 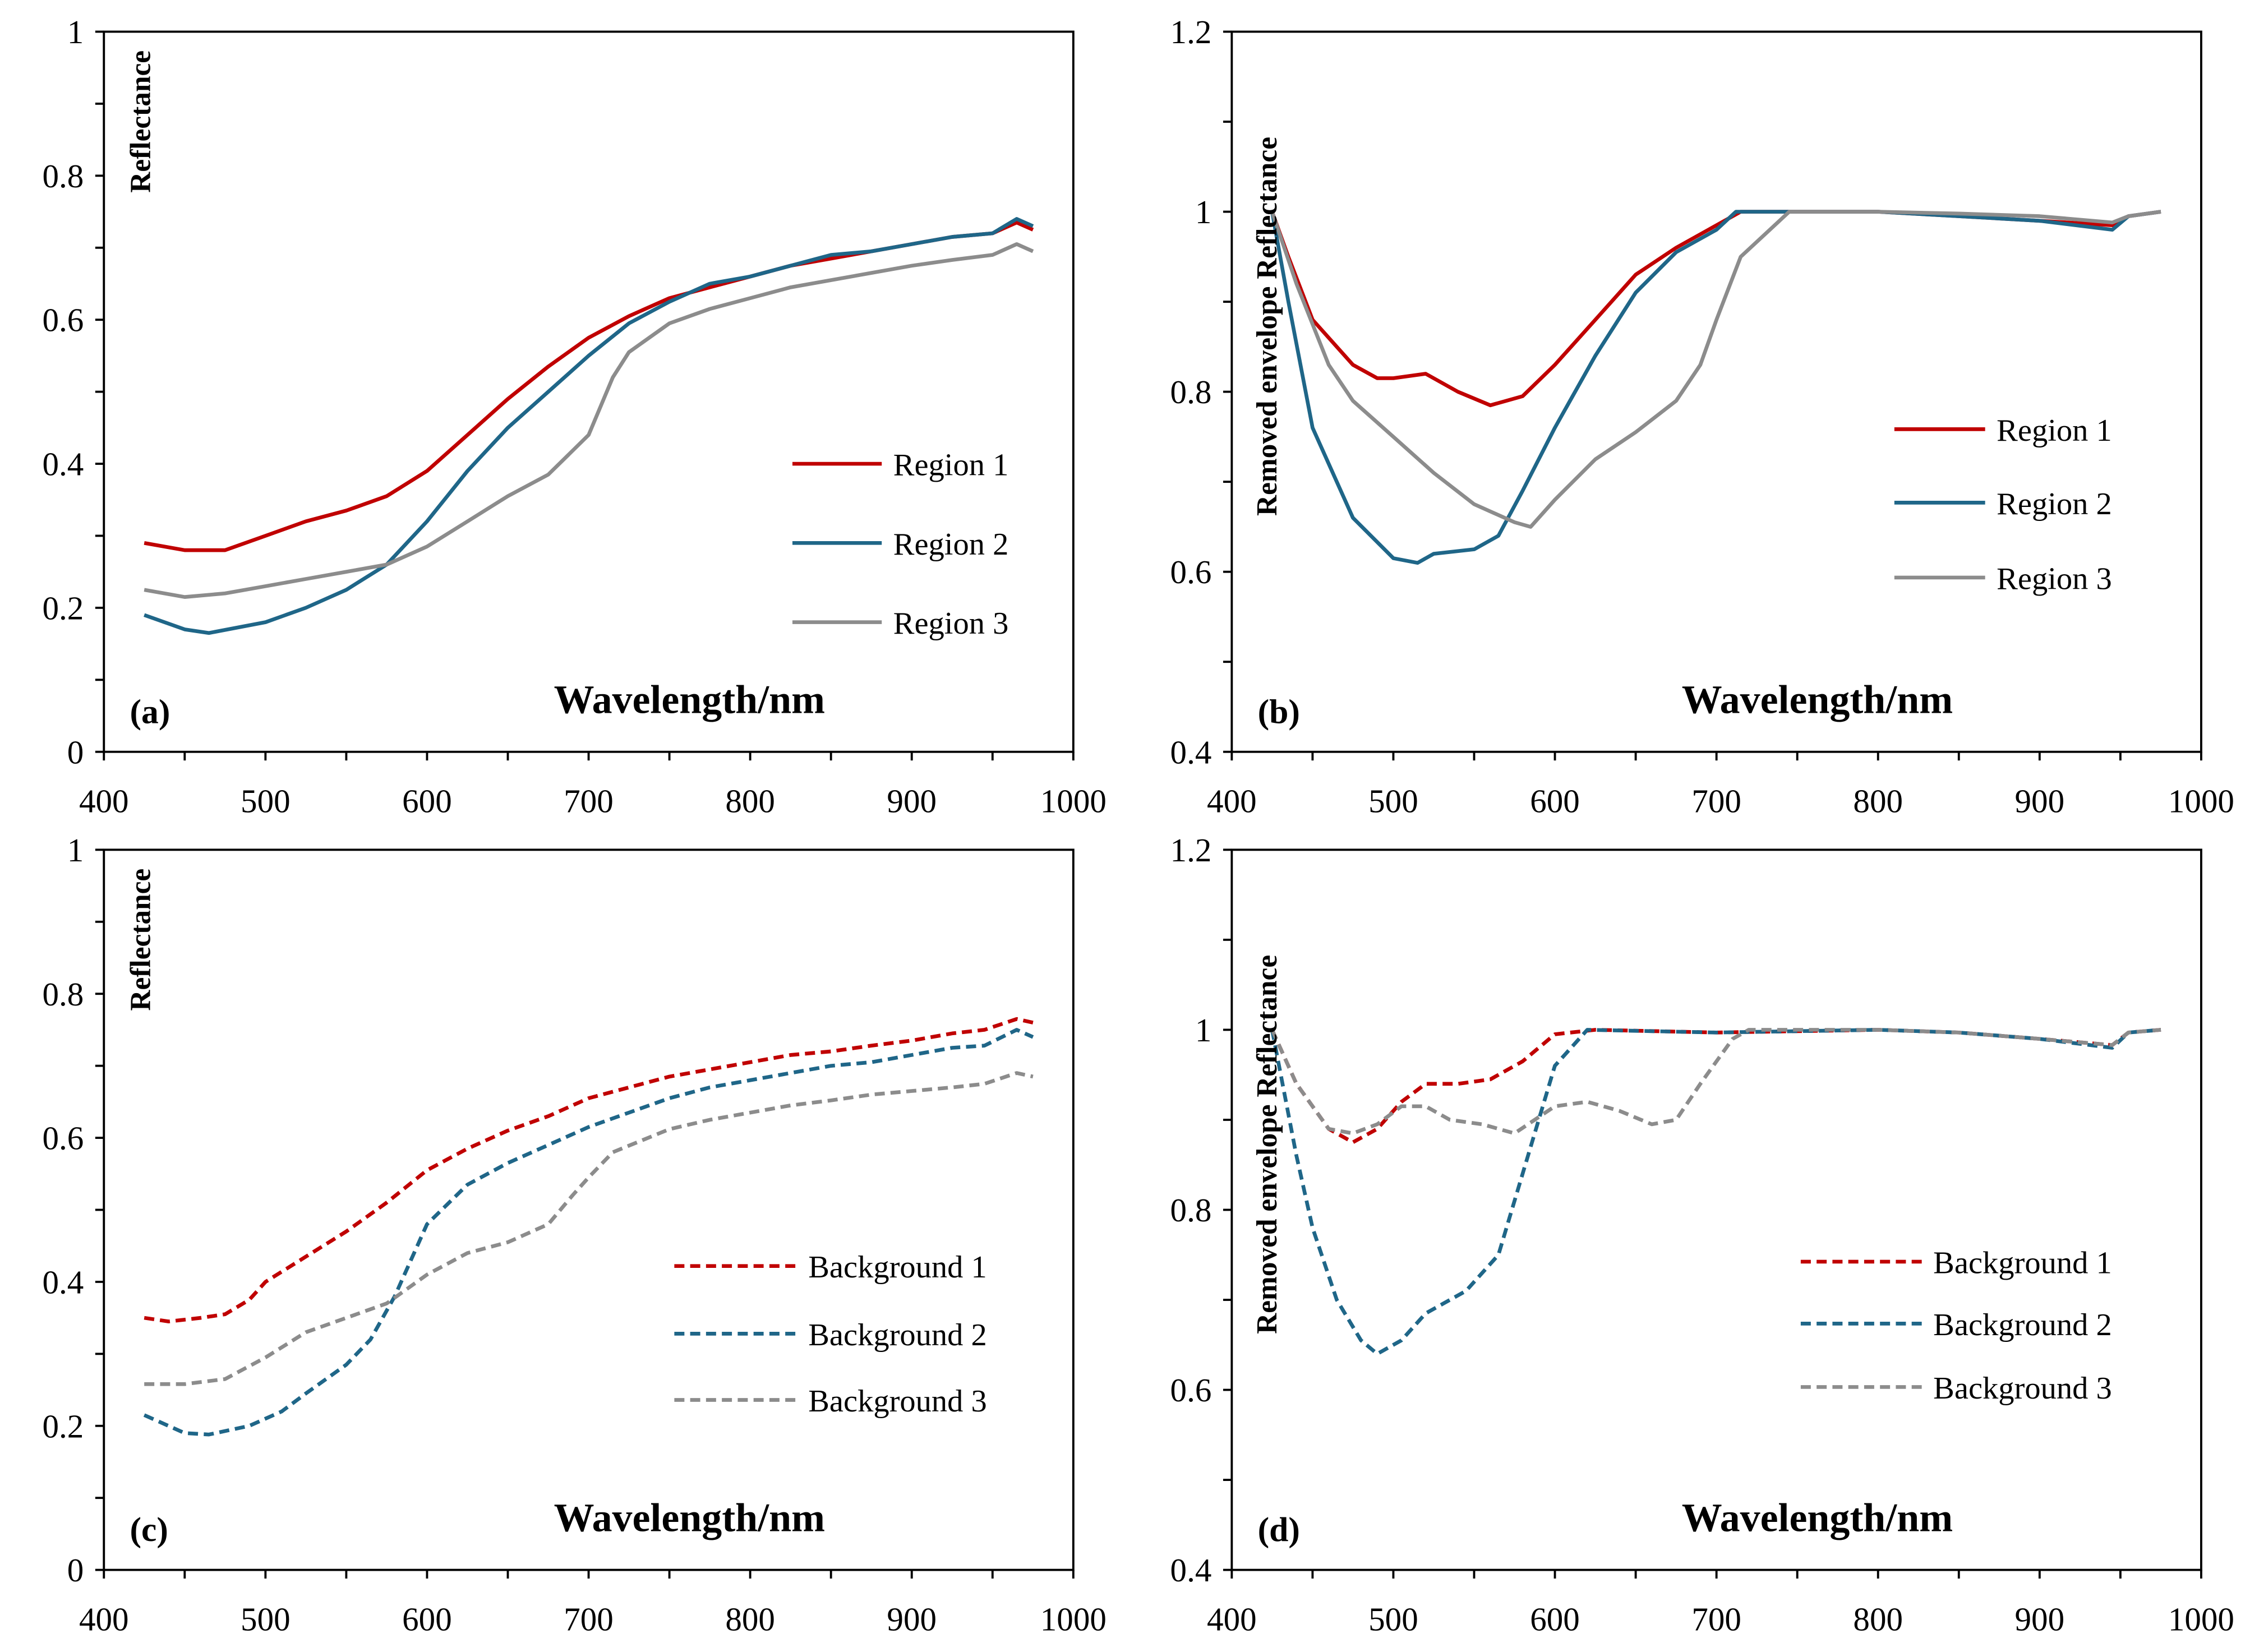 What do you see at coordinates (1279, 1530) in the screenshot?
I see `panel-label: (d)` at bounding box center [1279, 1530].